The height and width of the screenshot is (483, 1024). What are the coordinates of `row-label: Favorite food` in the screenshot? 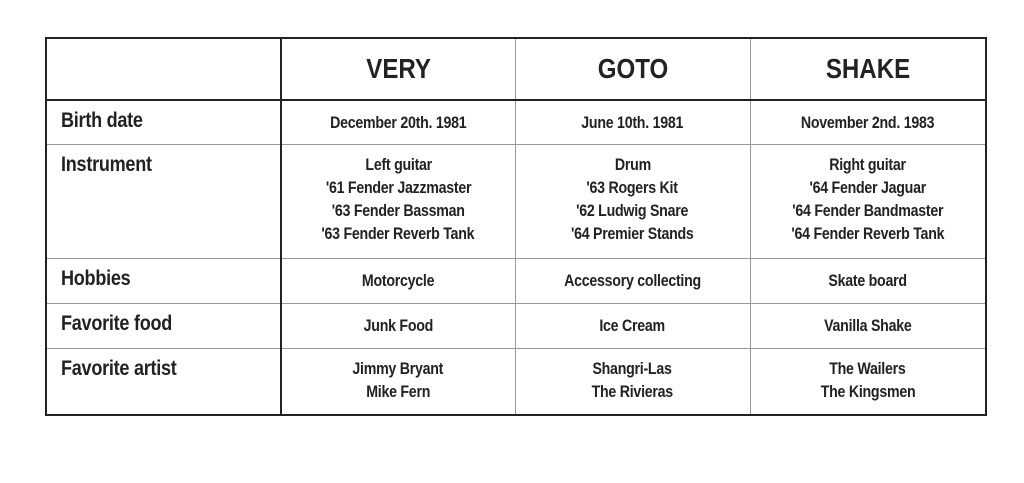 It's located at (163, 325).